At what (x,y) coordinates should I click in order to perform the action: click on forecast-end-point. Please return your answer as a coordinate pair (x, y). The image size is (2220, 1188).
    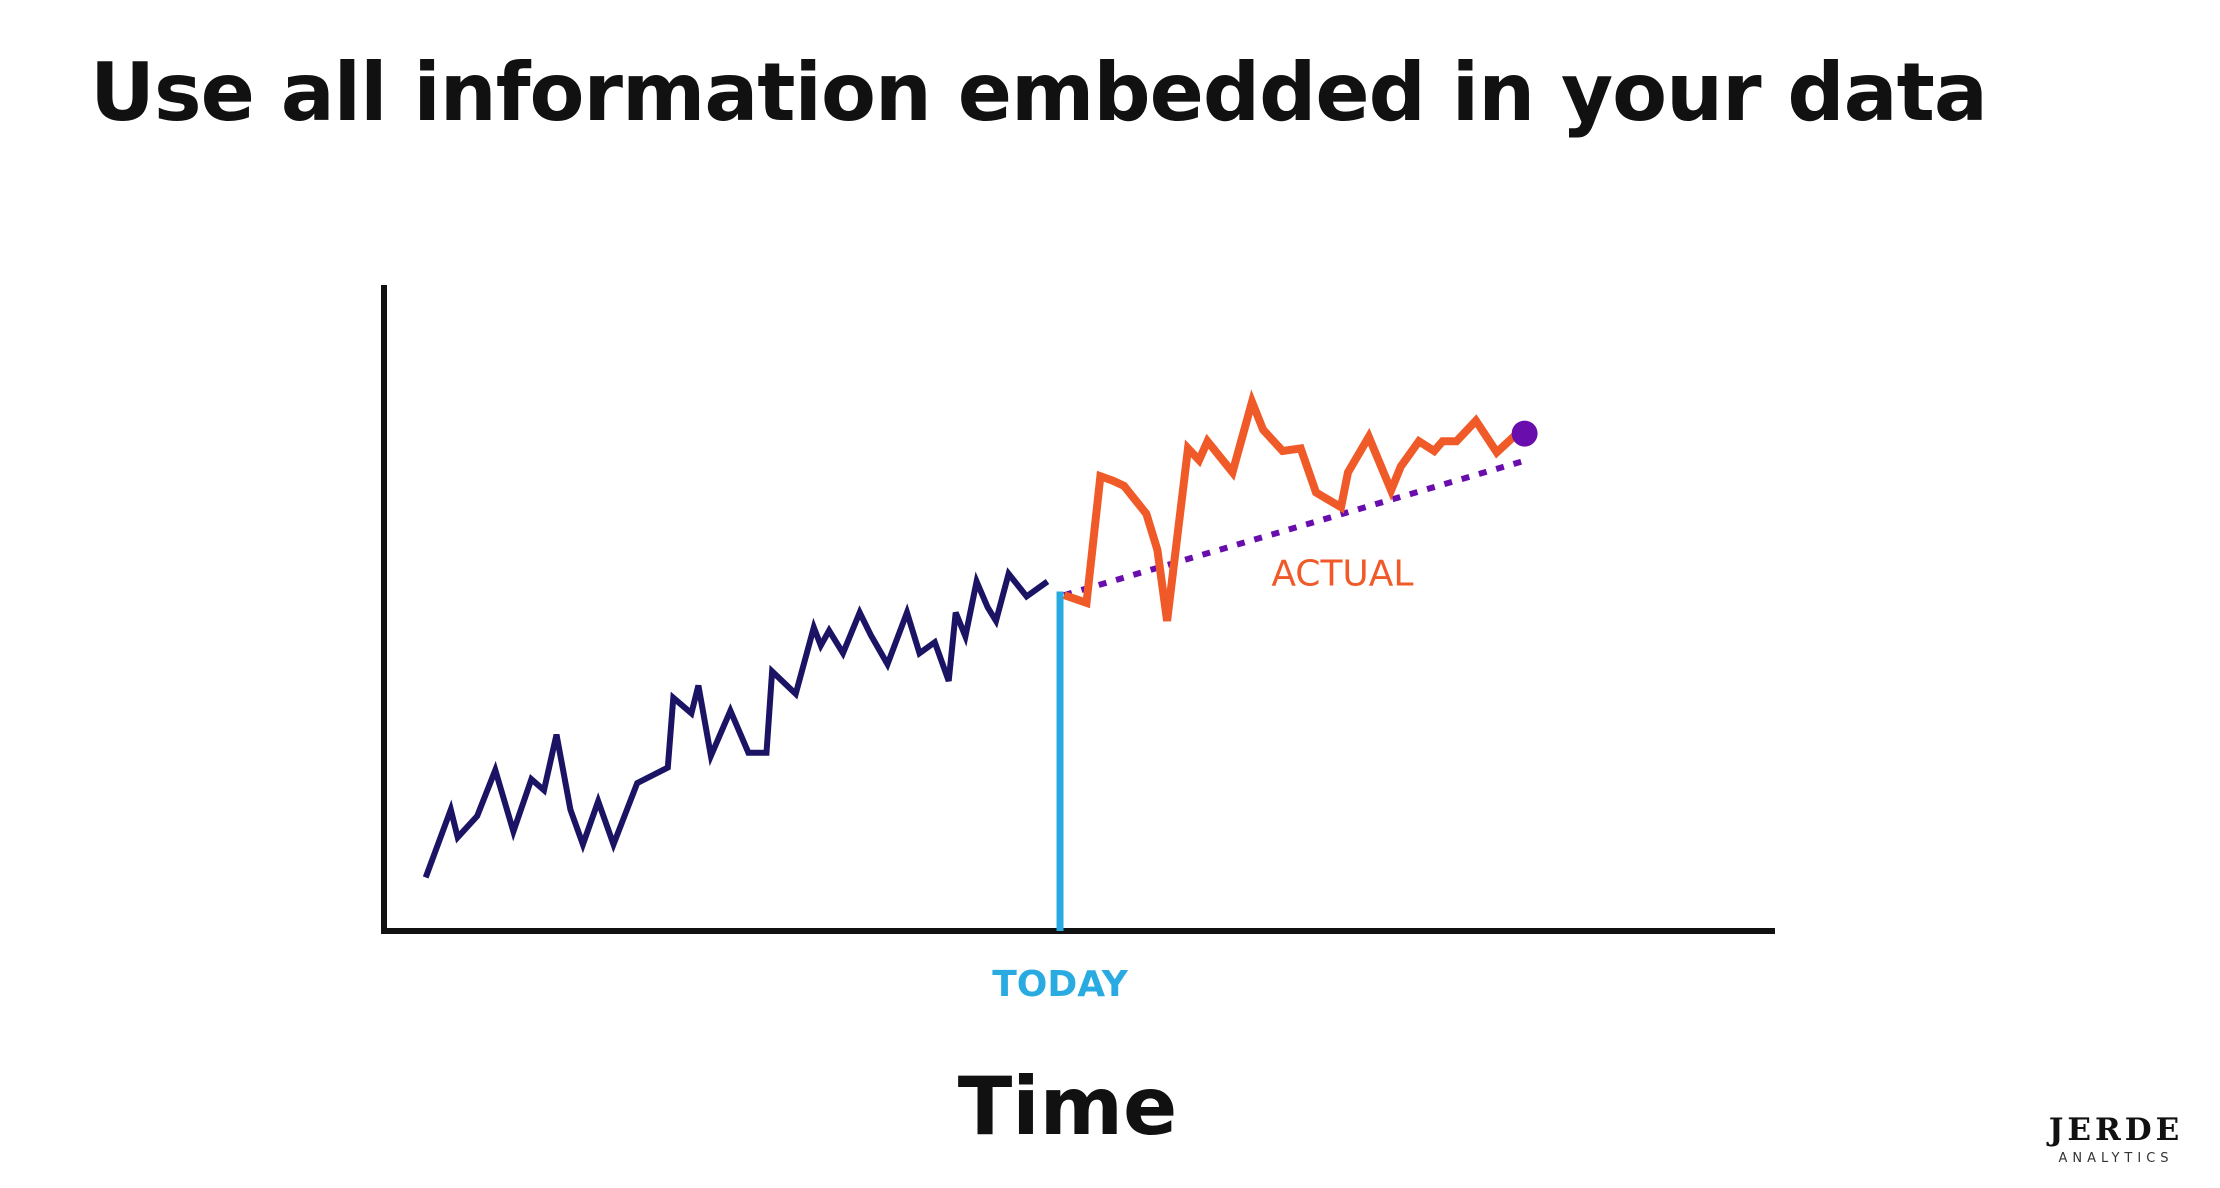
    Looking at the image, I should click on (1524, 433).